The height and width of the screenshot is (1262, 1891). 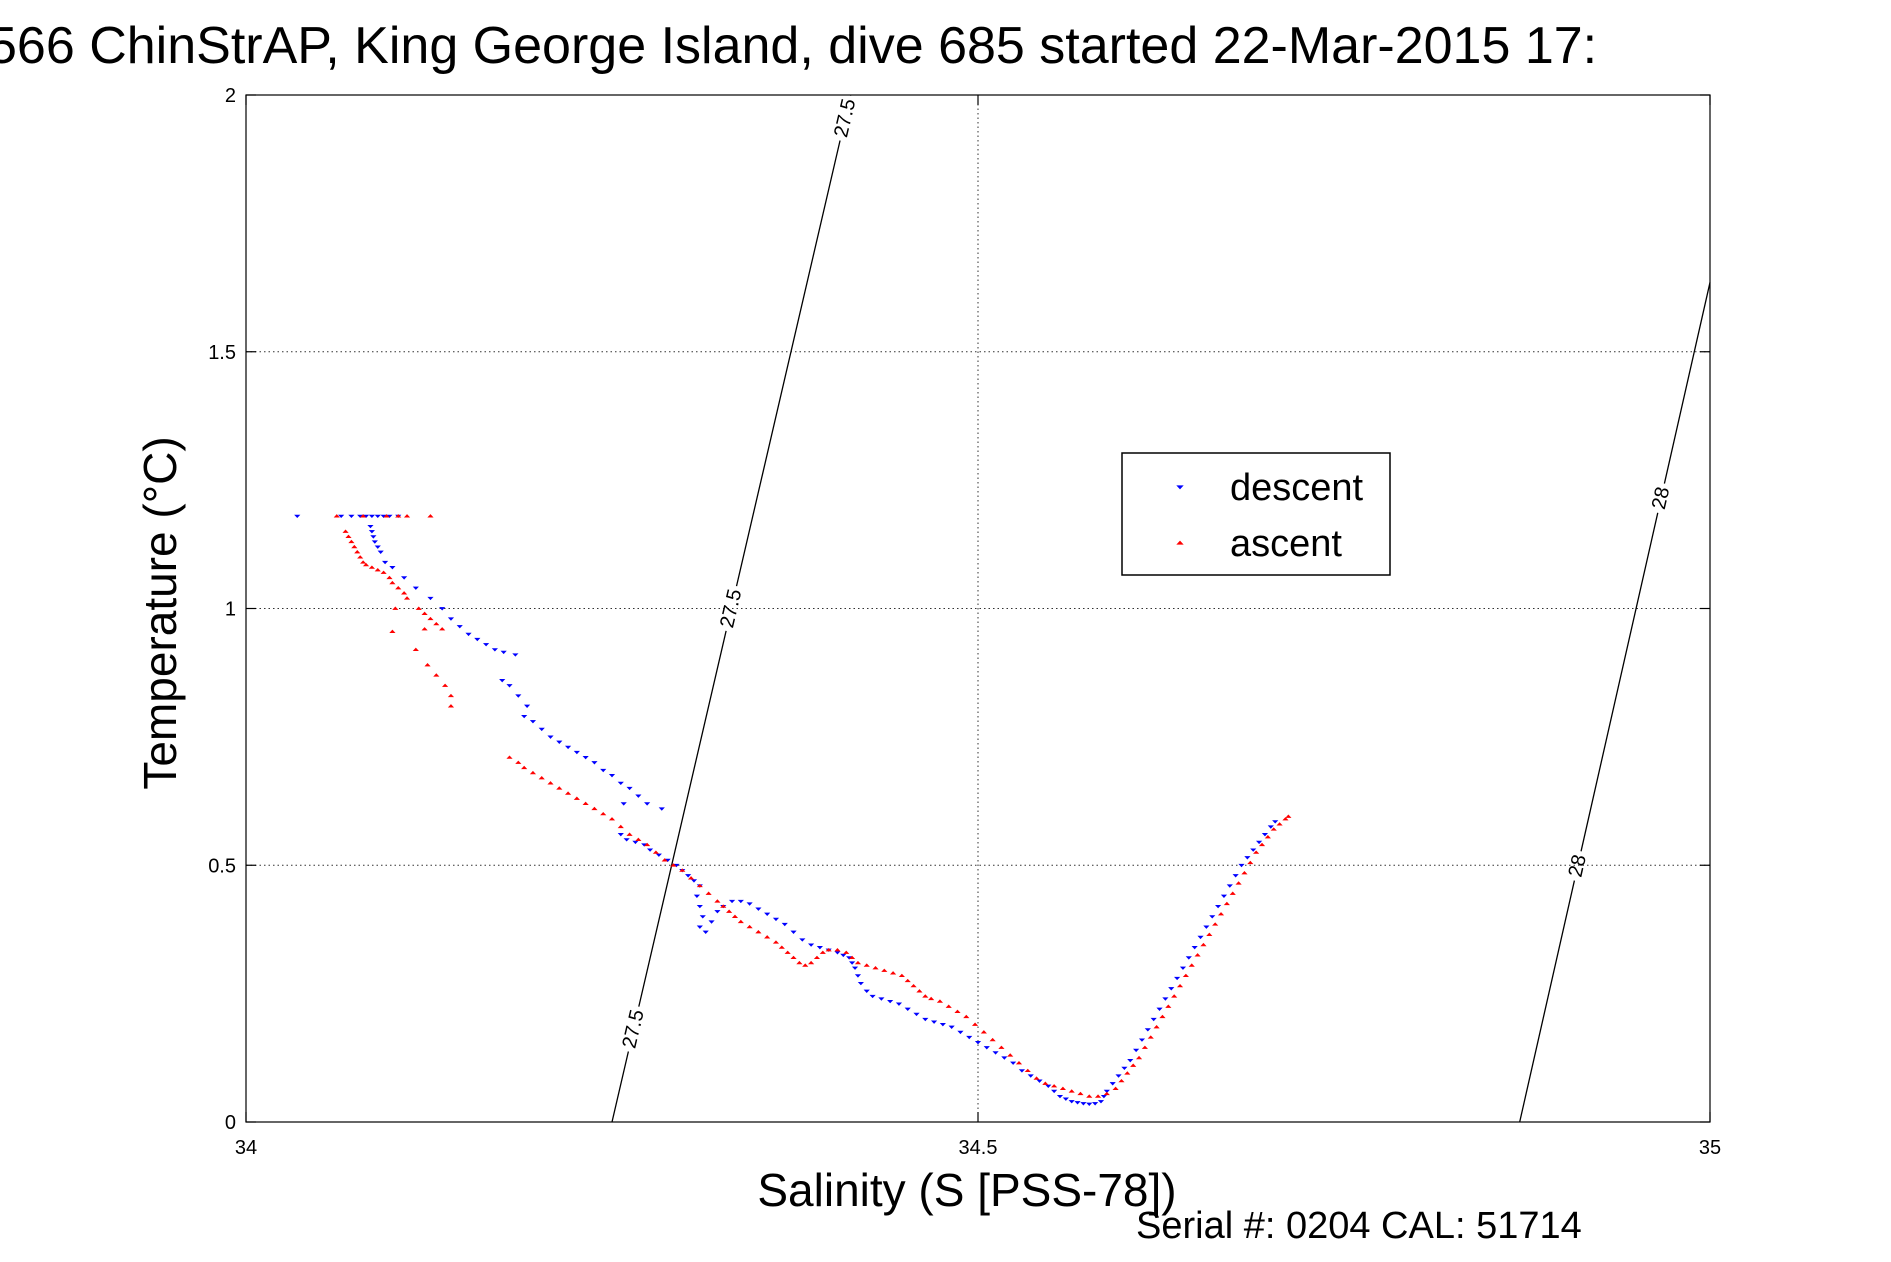 What do you see at coordinates (1297, 488) in the screenshot?
I see `legend-label-descent: descent` at bounding box center [1297, 488].